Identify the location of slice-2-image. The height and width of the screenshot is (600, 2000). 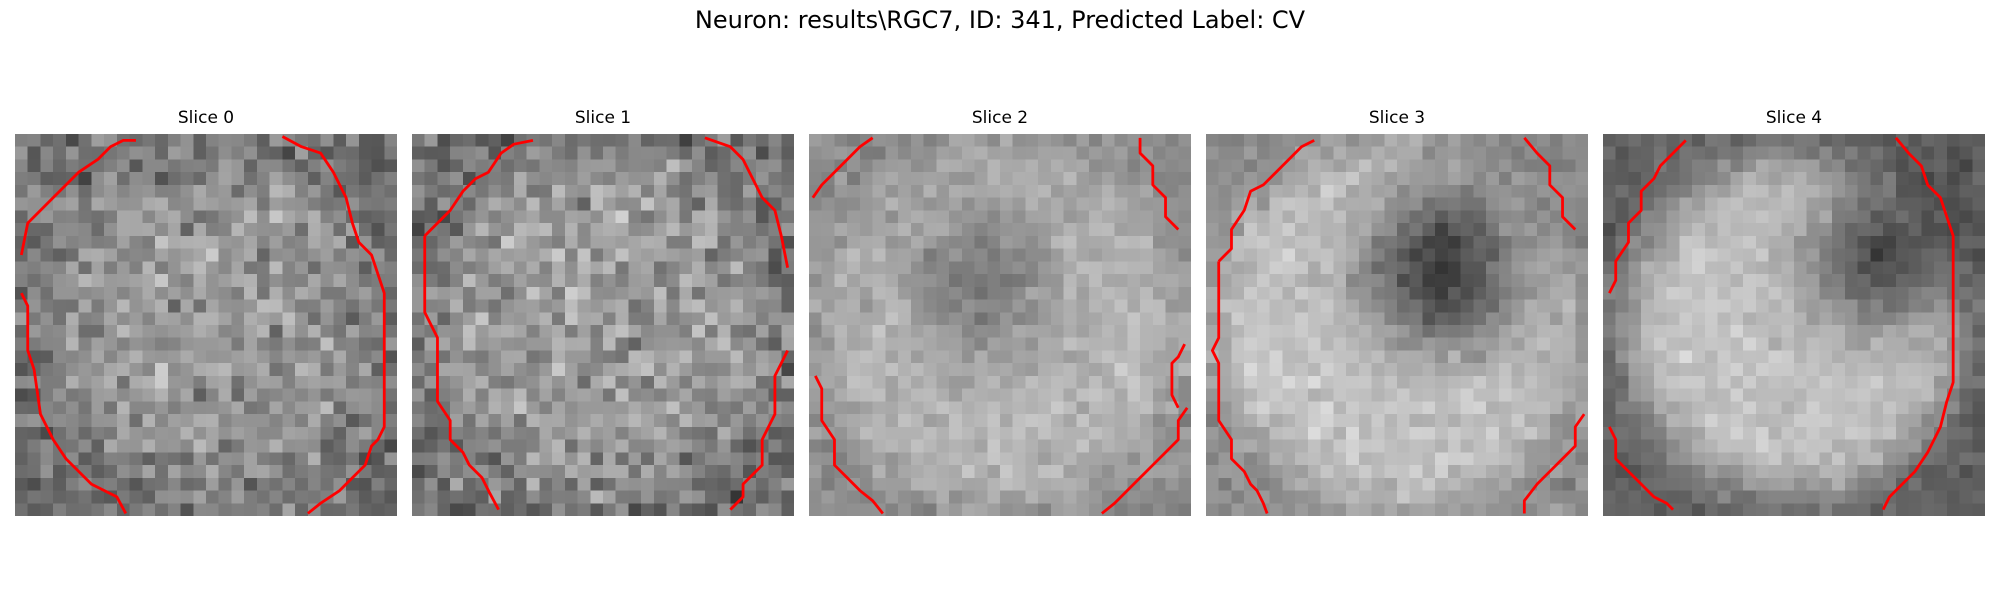
(1000, 325).